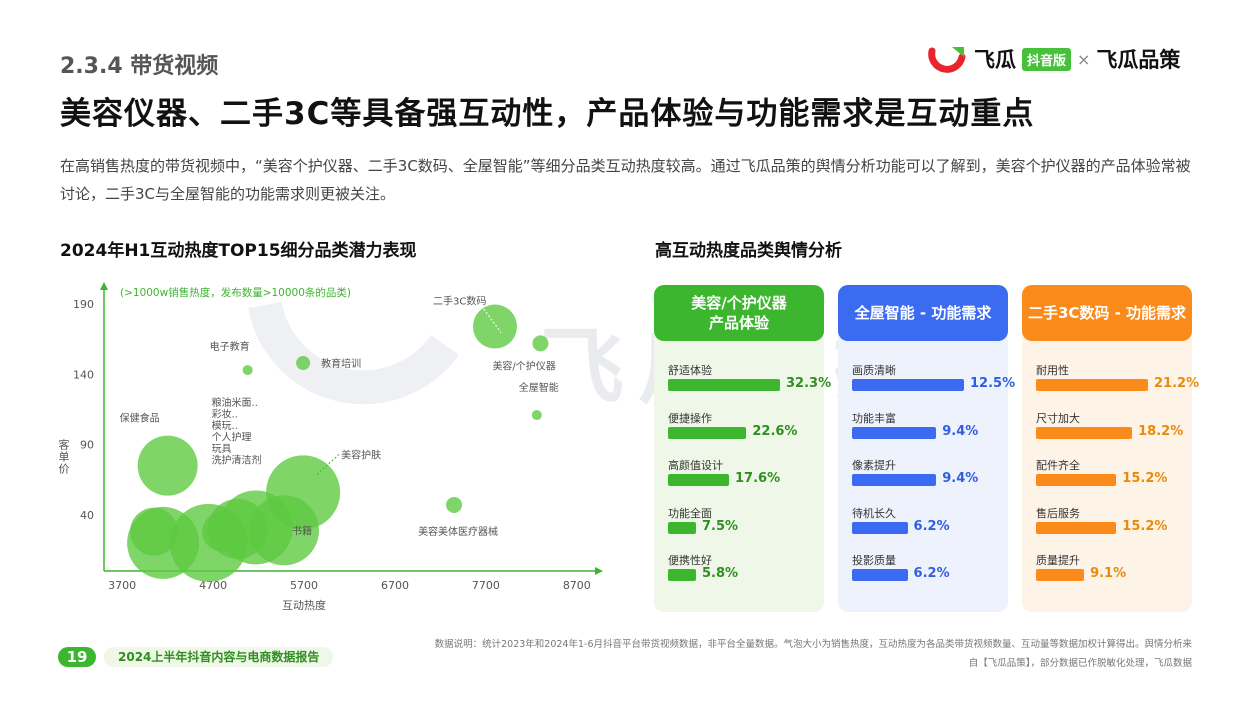 The image size is (1250, 703). What do you see at coordinates (353, 353) in the screenshot?
I see `watermark-logo` at bounding box center [353, 353].